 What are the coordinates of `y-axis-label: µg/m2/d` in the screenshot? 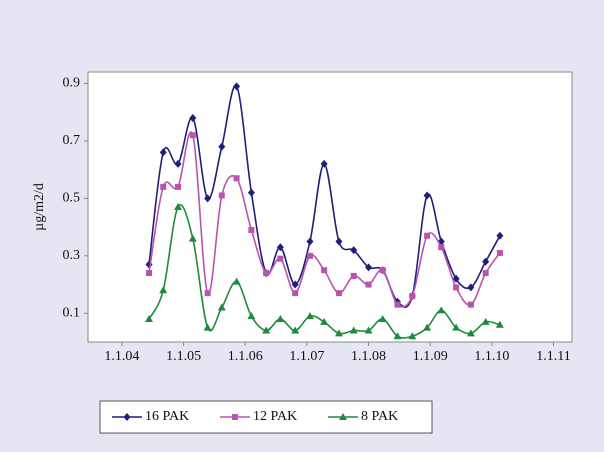 It's located at (39, 207).